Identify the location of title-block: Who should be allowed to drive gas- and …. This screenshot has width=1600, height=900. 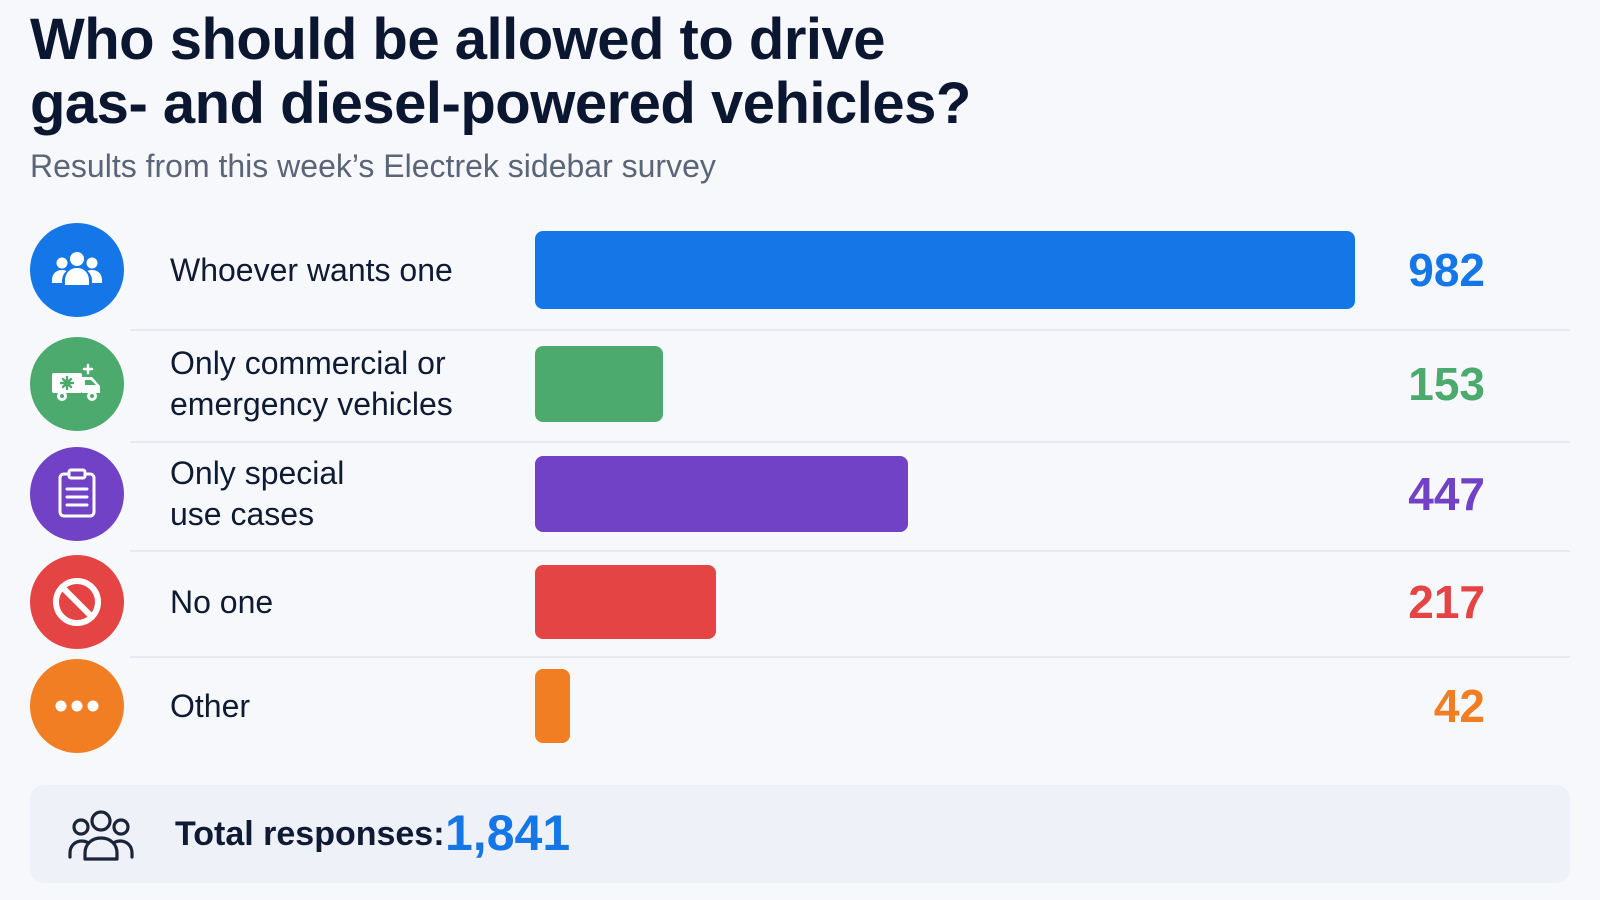
(630, 97).